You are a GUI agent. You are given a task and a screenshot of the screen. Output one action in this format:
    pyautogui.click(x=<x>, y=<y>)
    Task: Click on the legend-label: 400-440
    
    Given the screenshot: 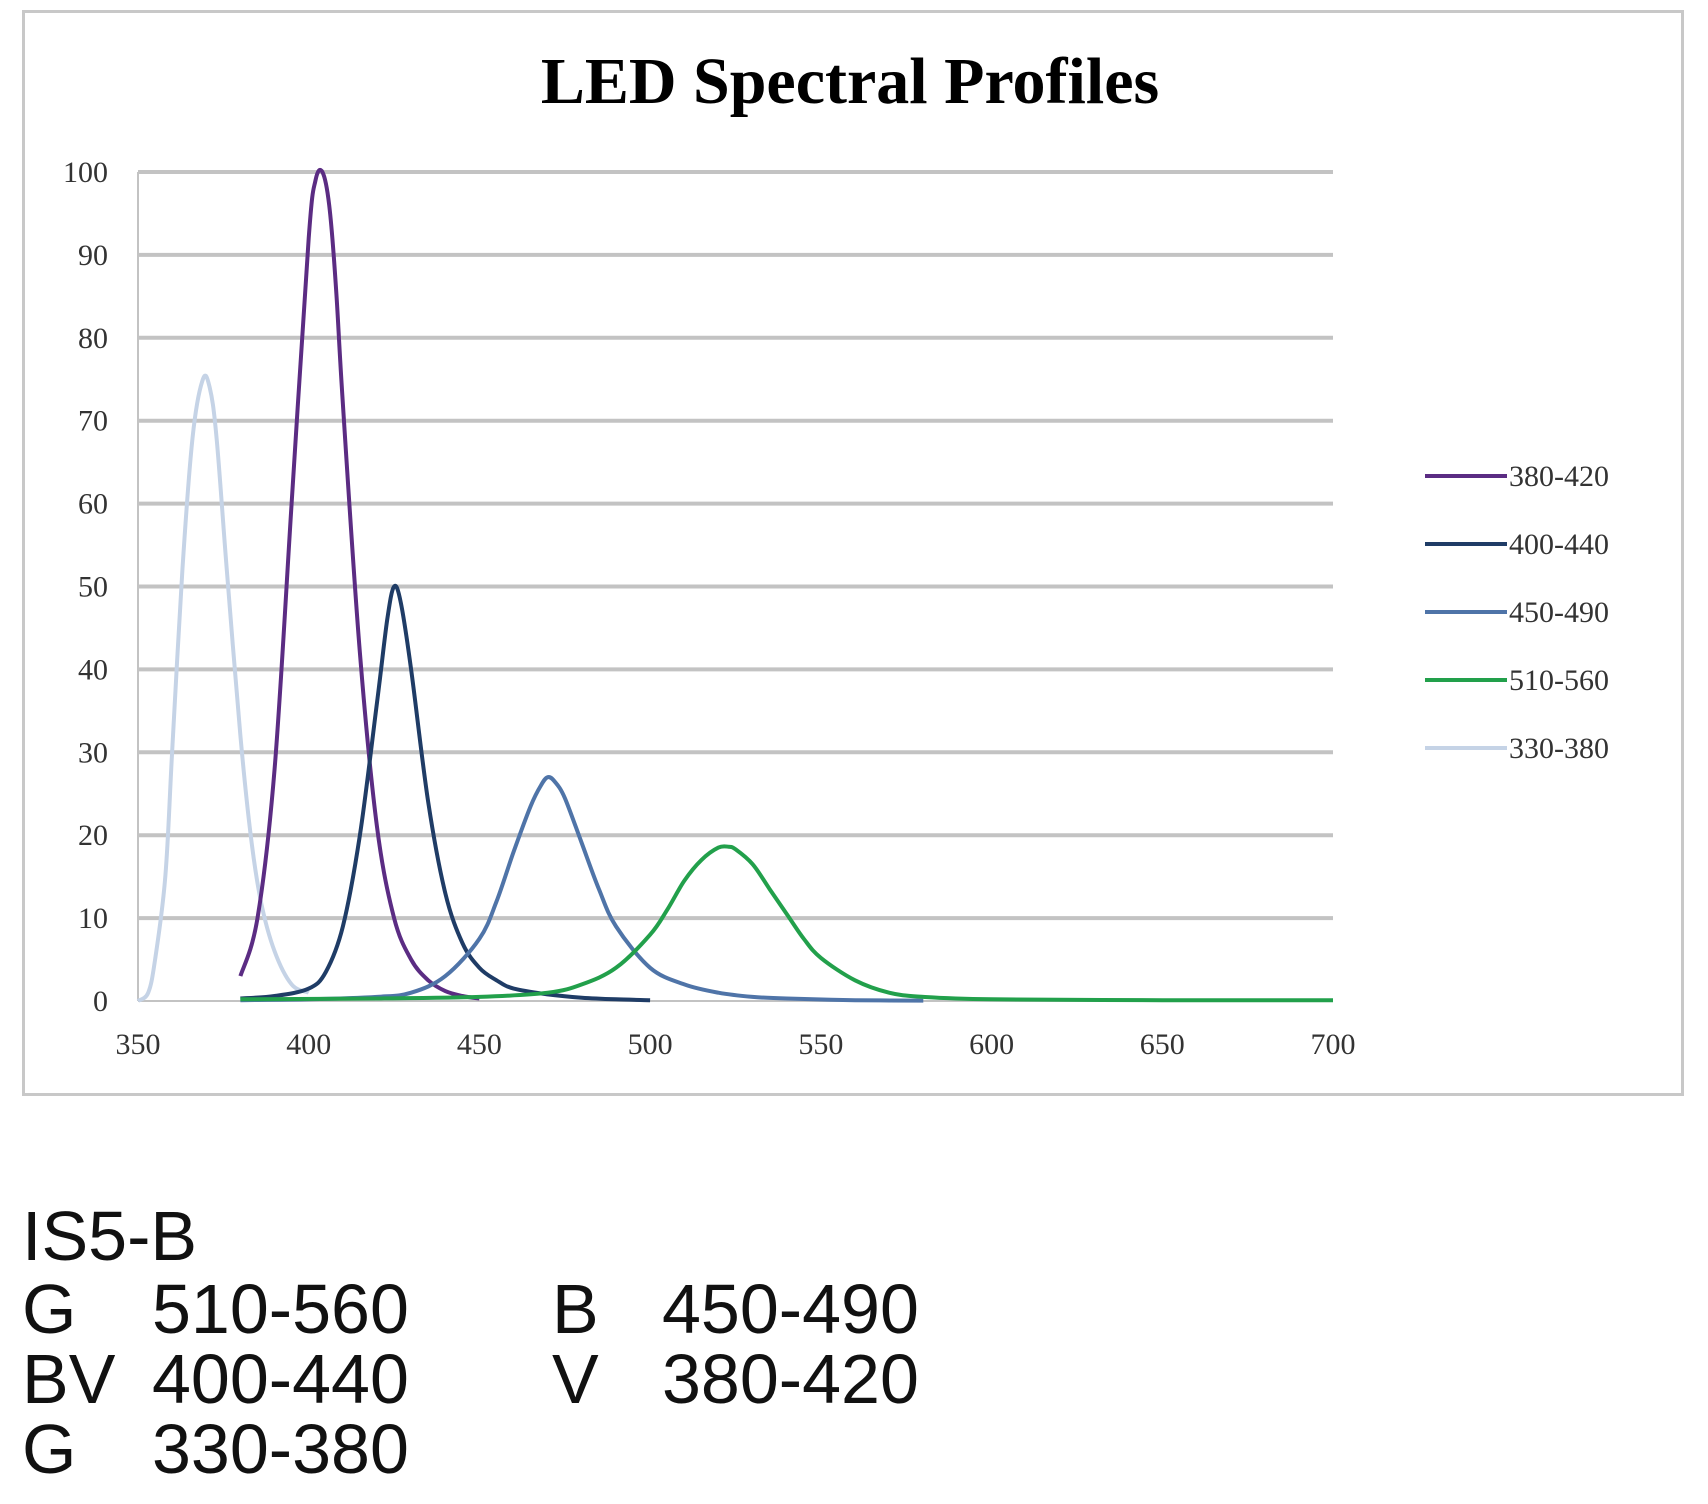 What is the action you would take?
    pyautogui.click(x=1559, y=544)
    